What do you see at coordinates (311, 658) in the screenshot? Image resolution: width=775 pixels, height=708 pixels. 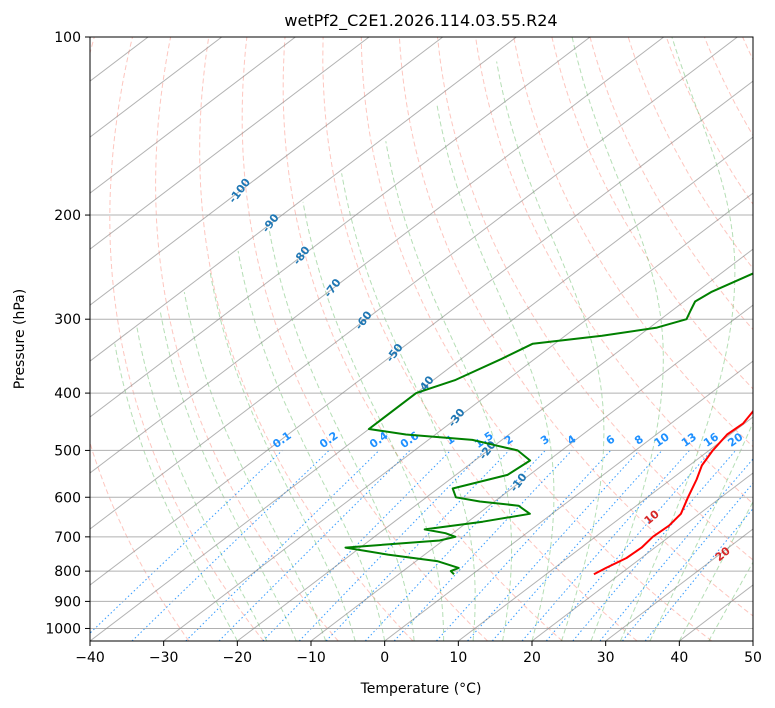 I see `x-tick-label: −10` at bounding box center [311, 658].